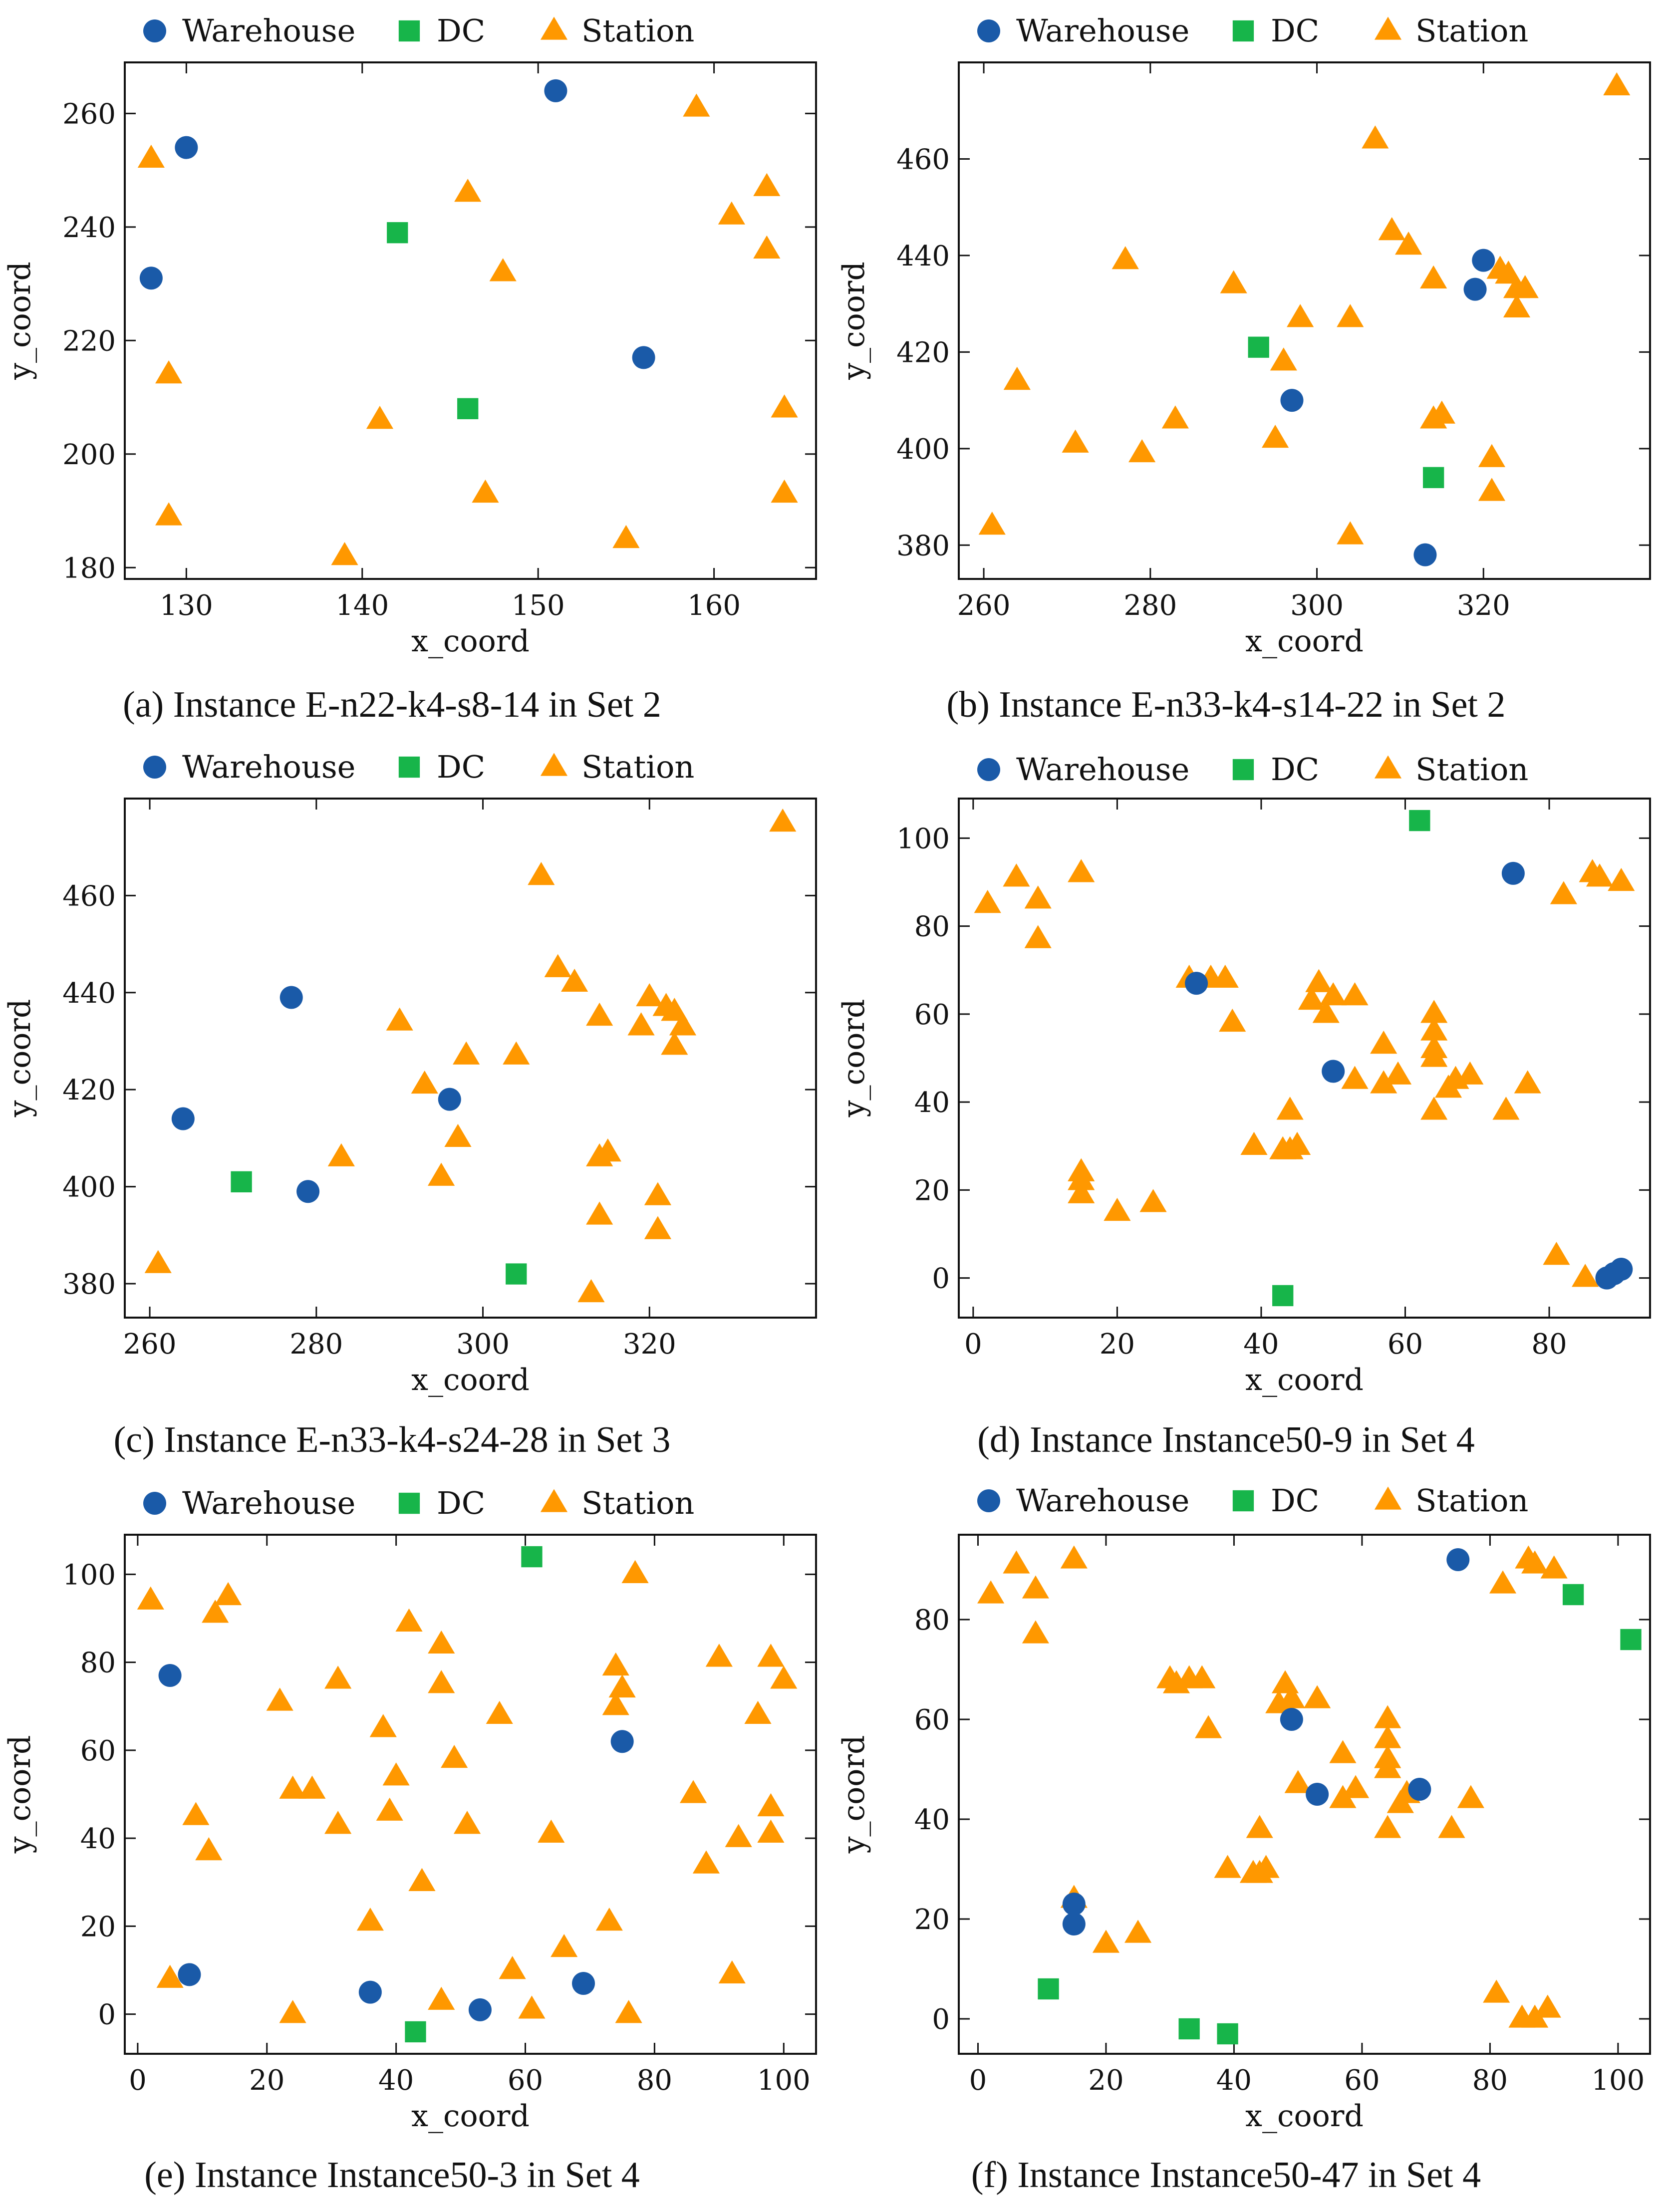 The image size is (1668, 2212). Describe the element at coordinates (923, 839) in the screenshot. I see `y-tick-label: 100` at that location.